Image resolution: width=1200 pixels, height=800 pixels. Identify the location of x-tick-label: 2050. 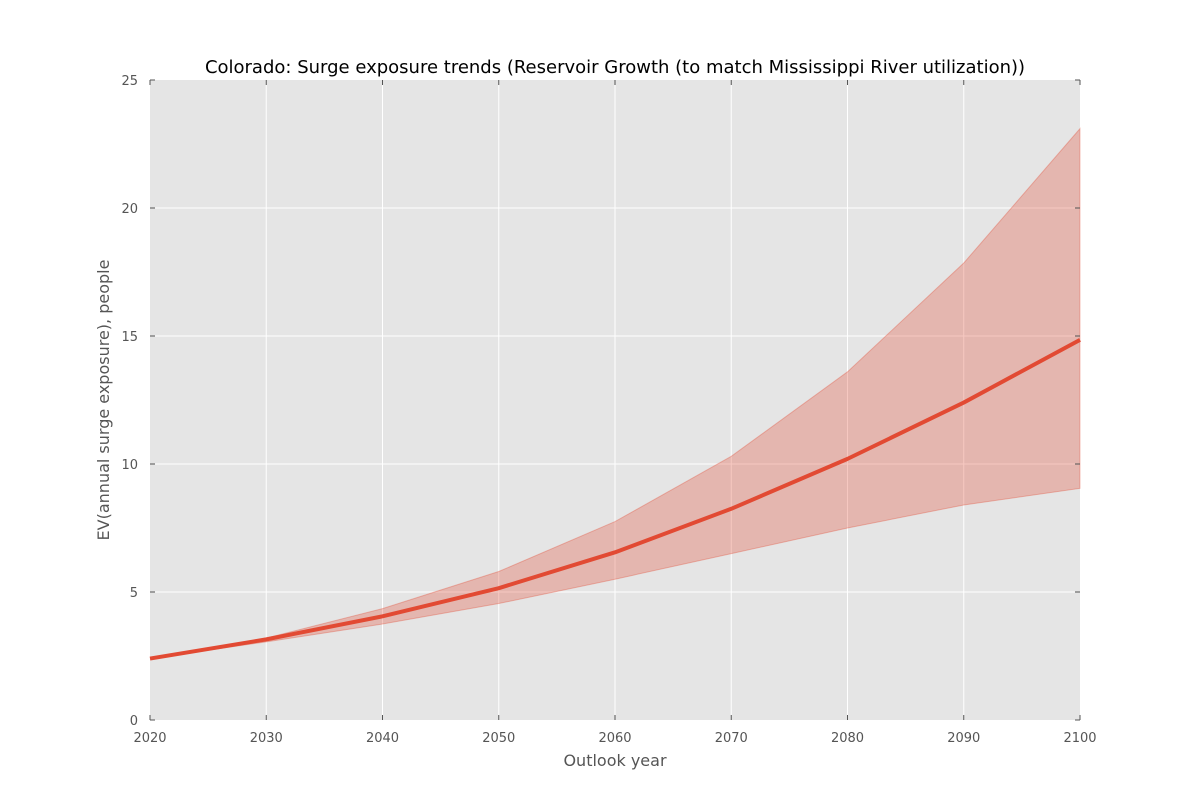
(498, 738).